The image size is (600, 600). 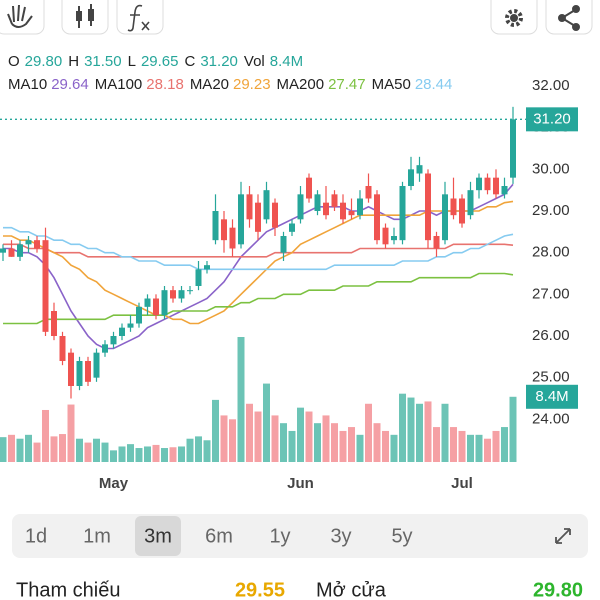 What do you see at coordinates (551, 168) in the screenshot?
I see `y-tick-label: 30.00` at bounding box center [551, 168].